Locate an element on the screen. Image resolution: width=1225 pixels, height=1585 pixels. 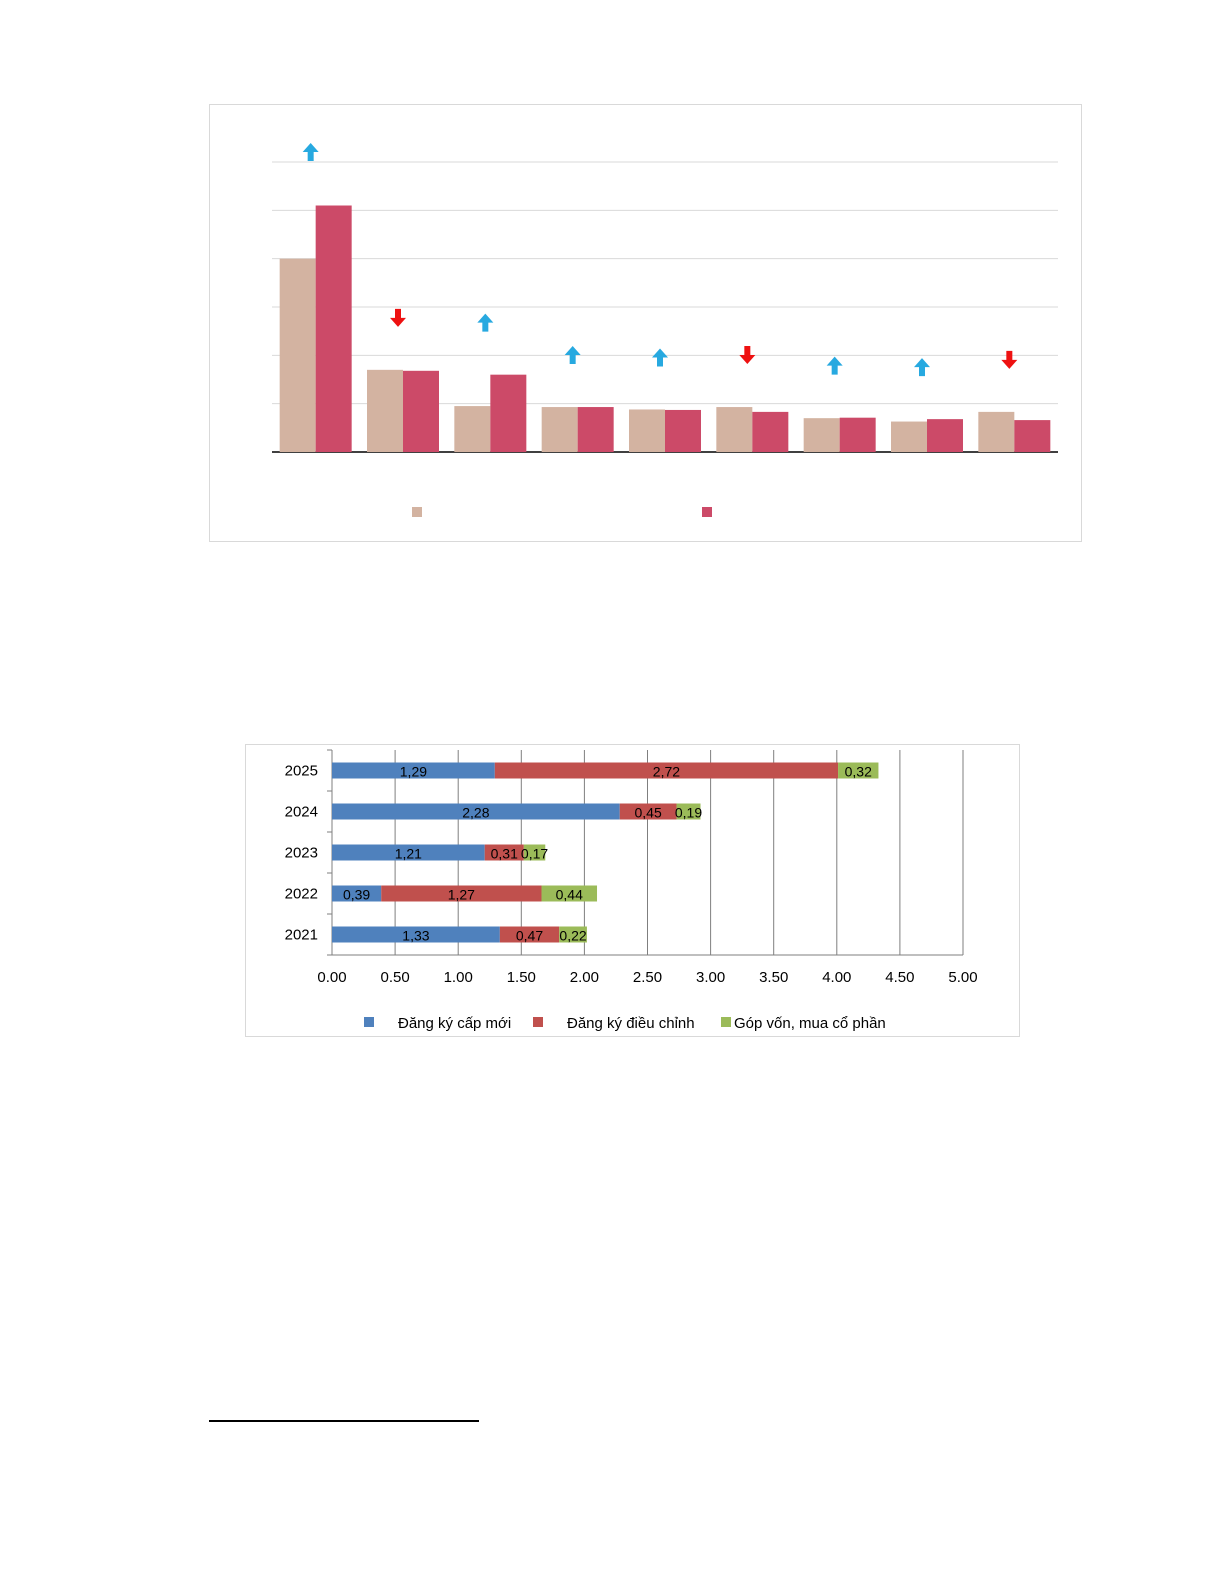
data-label: 1,29 is located at coordinates (413, 772).